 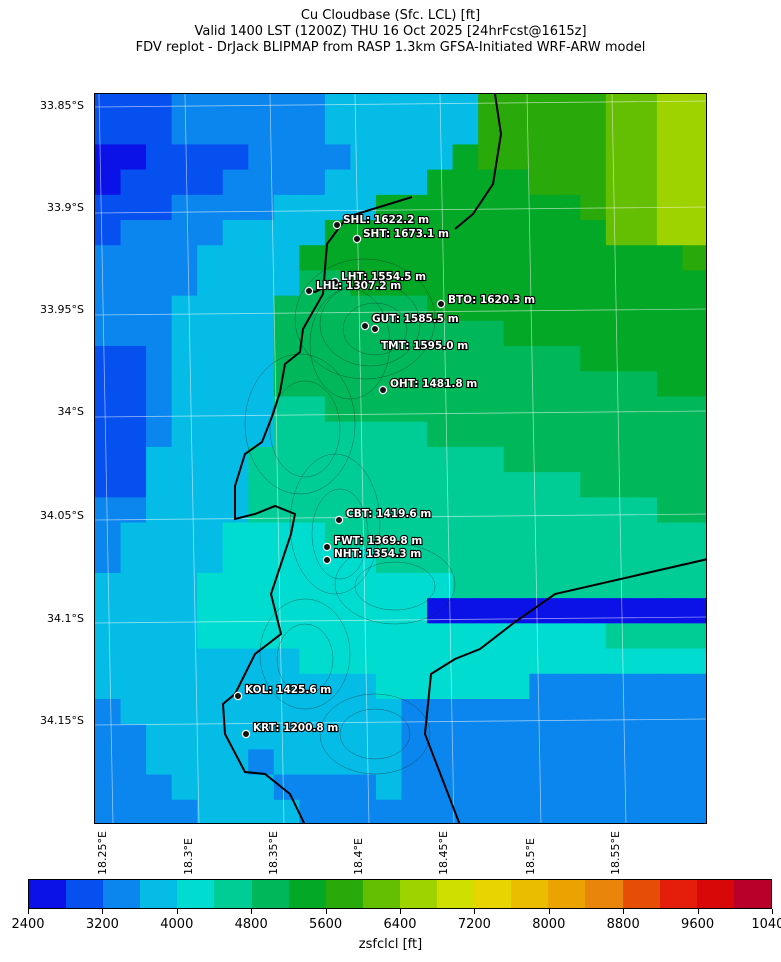 I want to click on station-label: SHL: 1622.2 m, so click(x=386, y=220).